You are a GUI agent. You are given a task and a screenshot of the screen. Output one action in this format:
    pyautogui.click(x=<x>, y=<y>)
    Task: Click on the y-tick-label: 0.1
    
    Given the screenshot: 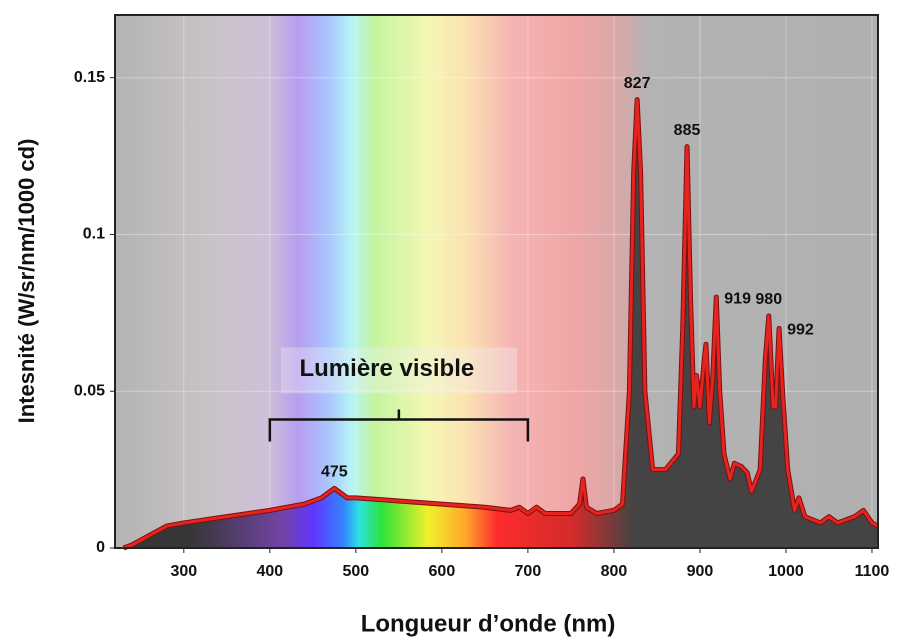 What is the action you would take?
    pyautogui.click(x=94, y=234)
    